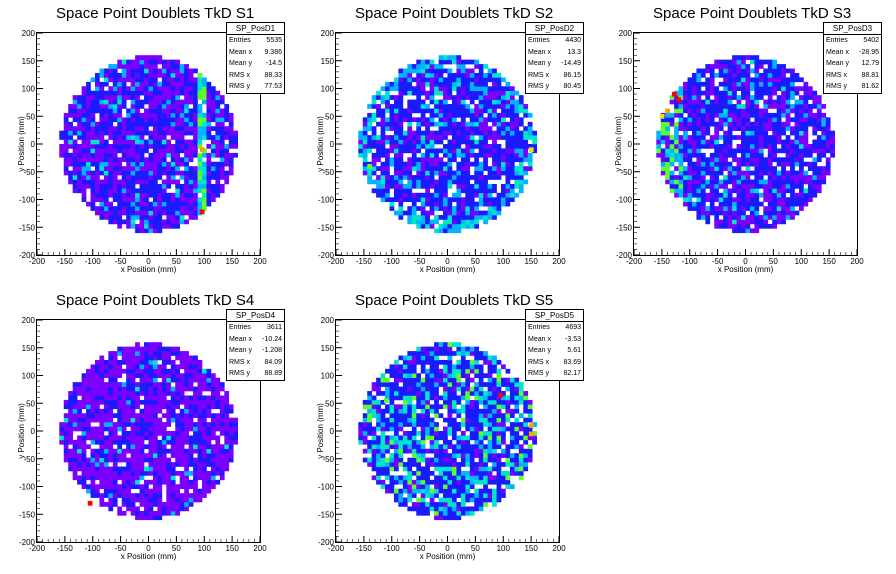 The width and height of the screenshot is (896, 574). What do you see at coordinates (852, 41) in the screenshot?
I see `stats-row: Entries 5402` at bounding box center [852, 41].